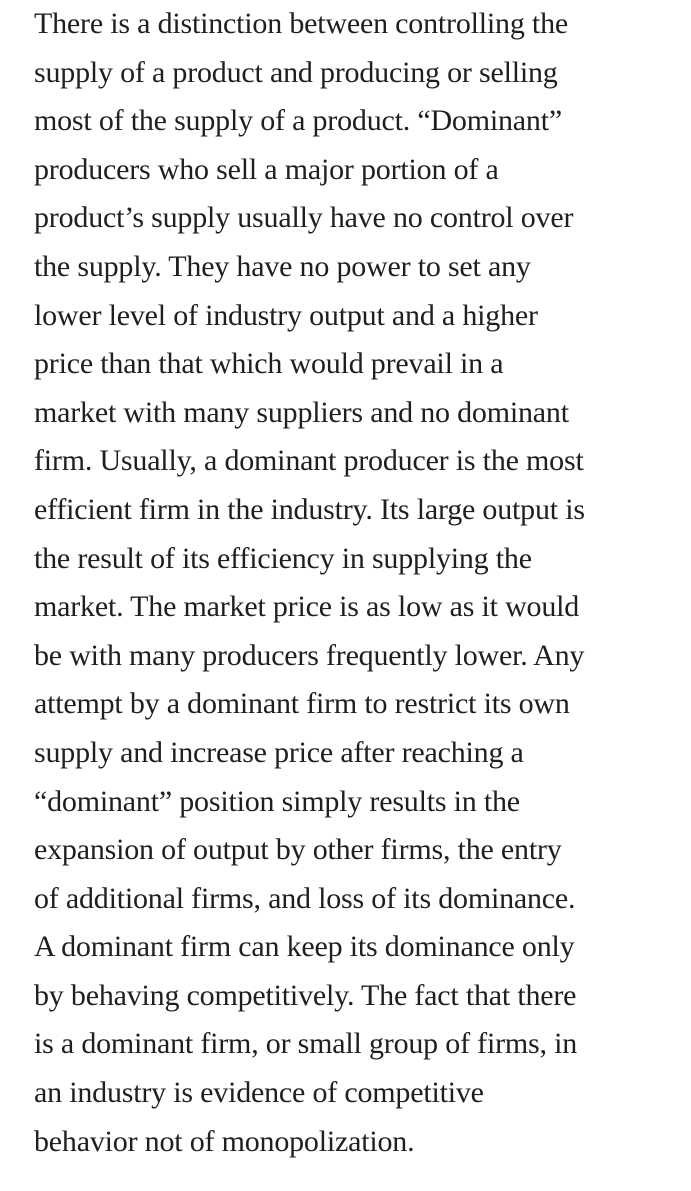 The image size is (691, 1191). I want to click on text-line: price than that which would prevail in a, so click(269, 364).